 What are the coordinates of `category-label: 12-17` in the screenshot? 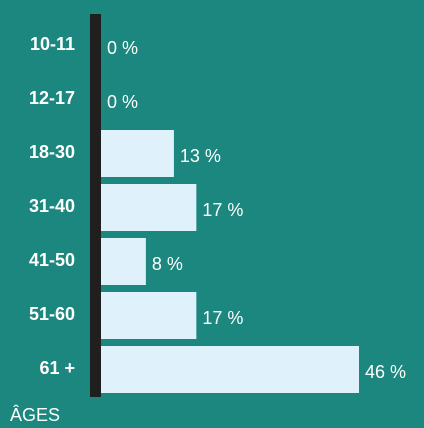 It's located at (52, 98).